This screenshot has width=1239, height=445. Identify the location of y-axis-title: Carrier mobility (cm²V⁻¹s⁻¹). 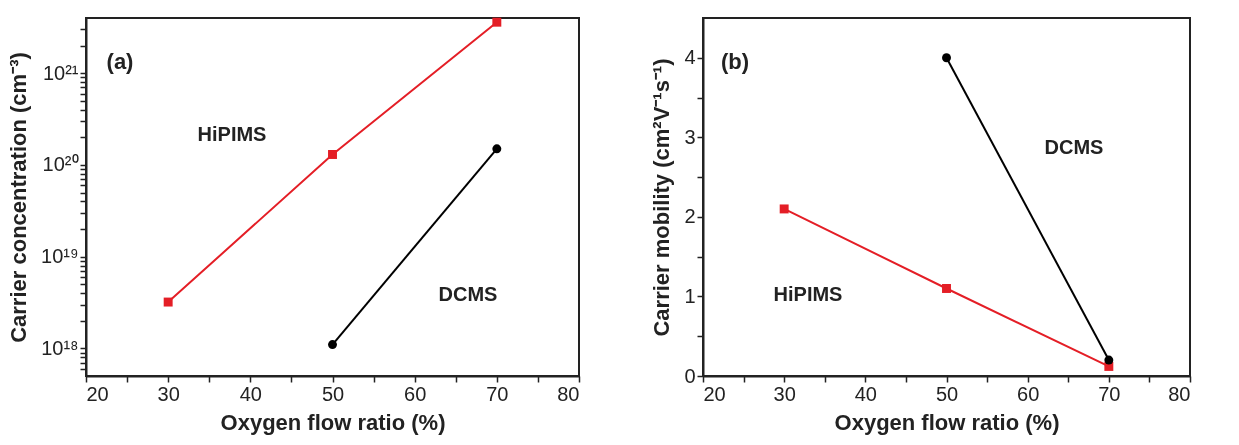
(662, 197).